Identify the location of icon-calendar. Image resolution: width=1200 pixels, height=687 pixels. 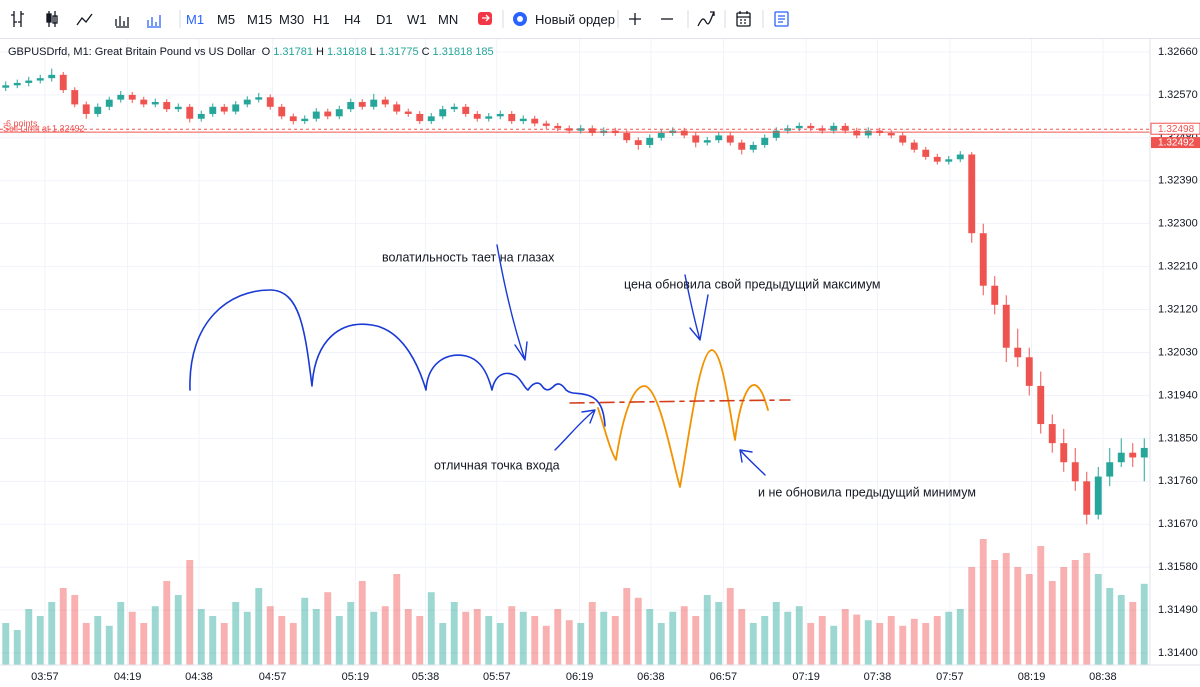
(743, 19).